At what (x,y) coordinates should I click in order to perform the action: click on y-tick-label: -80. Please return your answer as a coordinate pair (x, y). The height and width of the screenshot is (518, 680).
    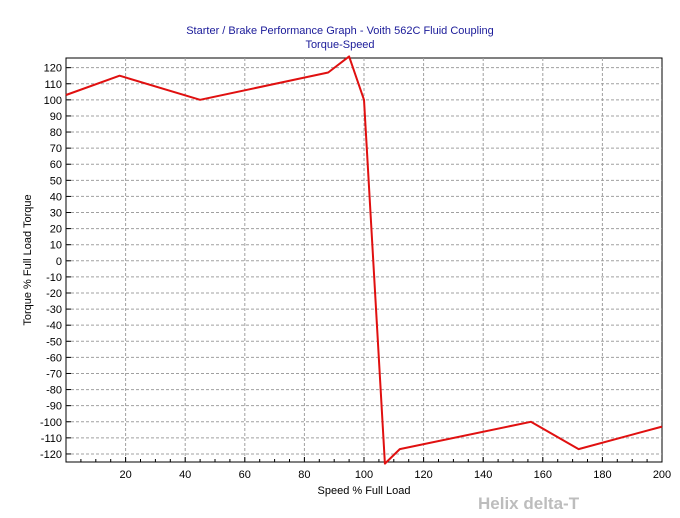
    Looking at the image, I should click on (54, 391).